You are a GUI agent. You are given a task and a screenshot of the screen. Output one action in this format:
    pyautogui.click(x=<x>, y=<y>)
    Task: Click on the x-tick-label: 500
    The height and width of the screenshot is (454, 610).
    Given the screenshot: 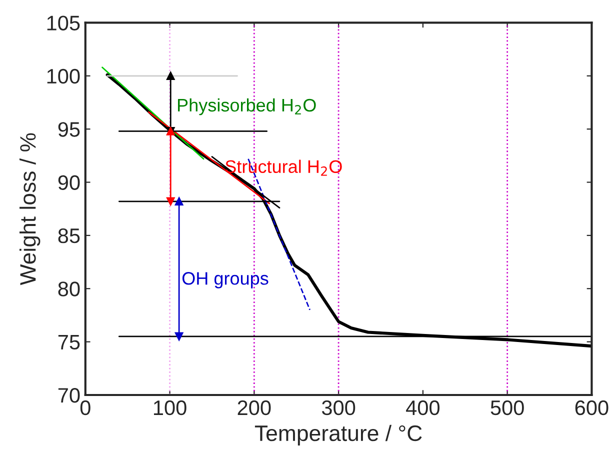 What is the action you would take?
    pyautogui.click(x=507, y=408)
    